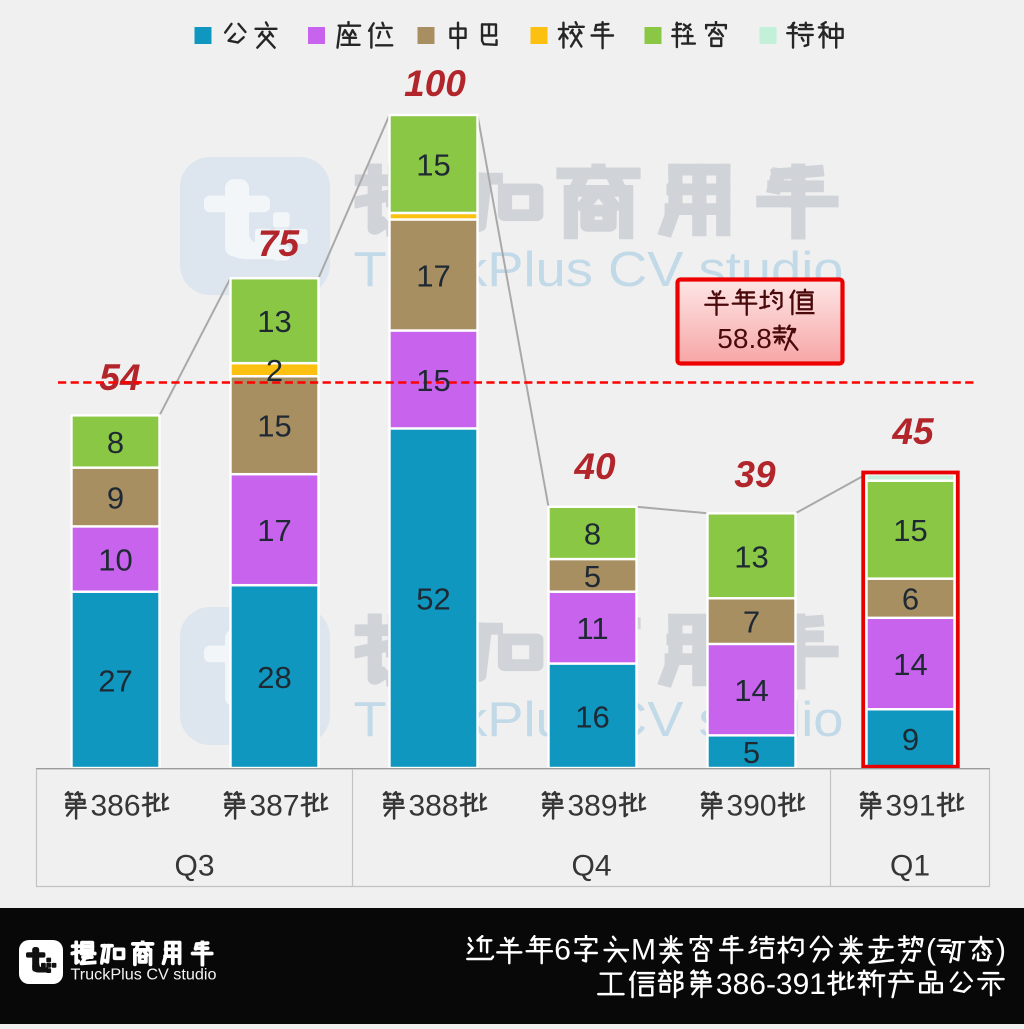 The height and width of the screenshot is (1029, 1024). Describe the element at coordinates (592, 628) in the screenshot. I see `svg-text: 11` at that location.